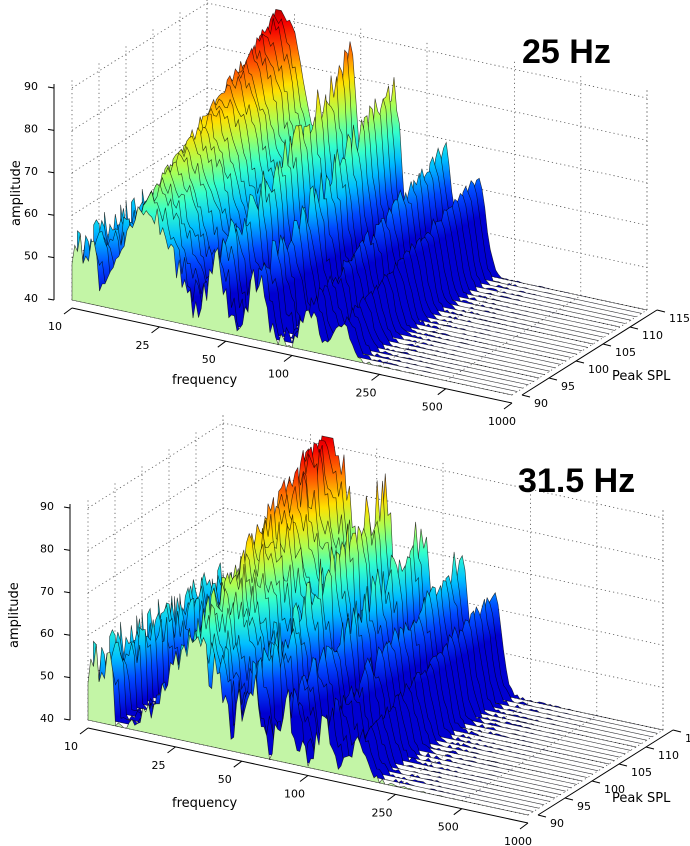 This screenshot has width=690, height=846. What do you see at coordinates (576, 481) in the screenshot?
I see `plot-title: 31.5 Hz` at bounding box center [576, 481].